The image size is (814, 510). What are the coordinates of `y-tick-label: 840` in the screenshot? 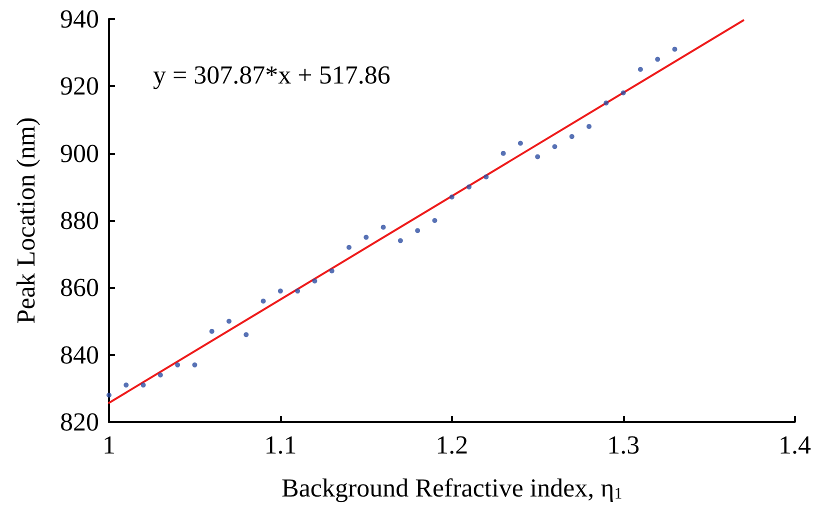 It's located at (79, 355).